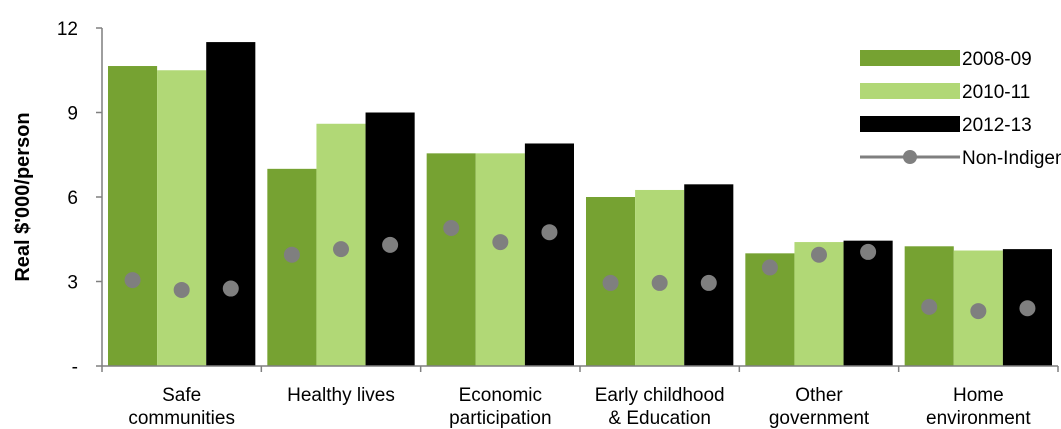 Image resolution: width=1061 pixels, height=429 pixels. What do you see at coordinates (819, 418) in the screenshot?
I see `x-category-label: government` at bounding box center [819, 418].